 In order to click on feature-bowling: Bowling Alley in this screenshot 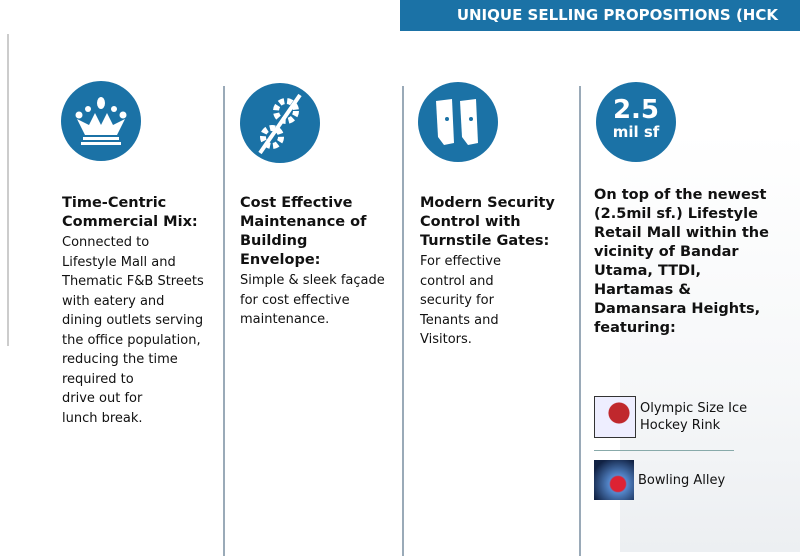, I will do `click(659, 480)`.